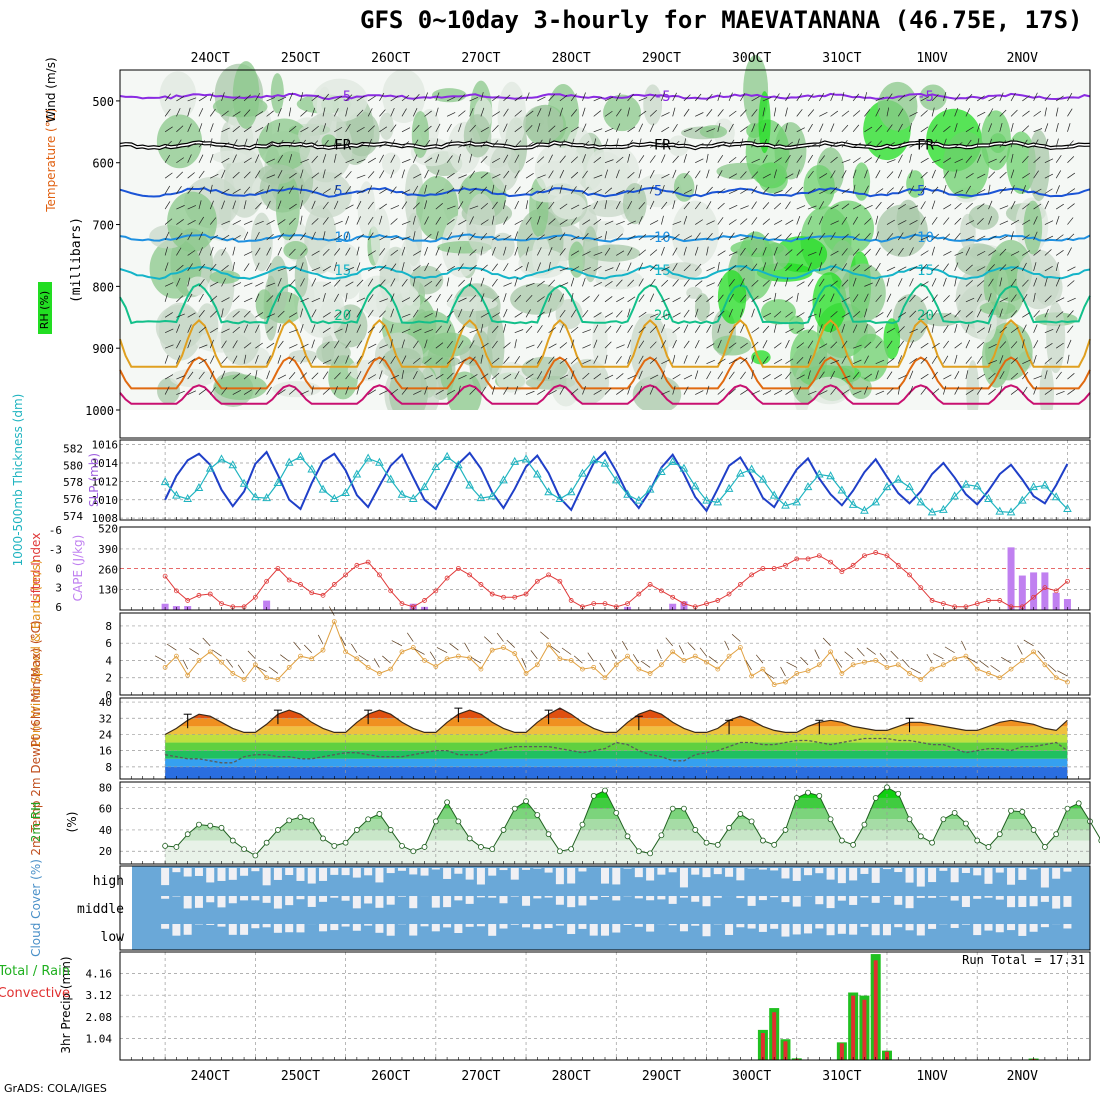  What do you see at coordinates (662, 271) in the screenshot?
I see `contour-label: 15` at bounding box center [662, 271].